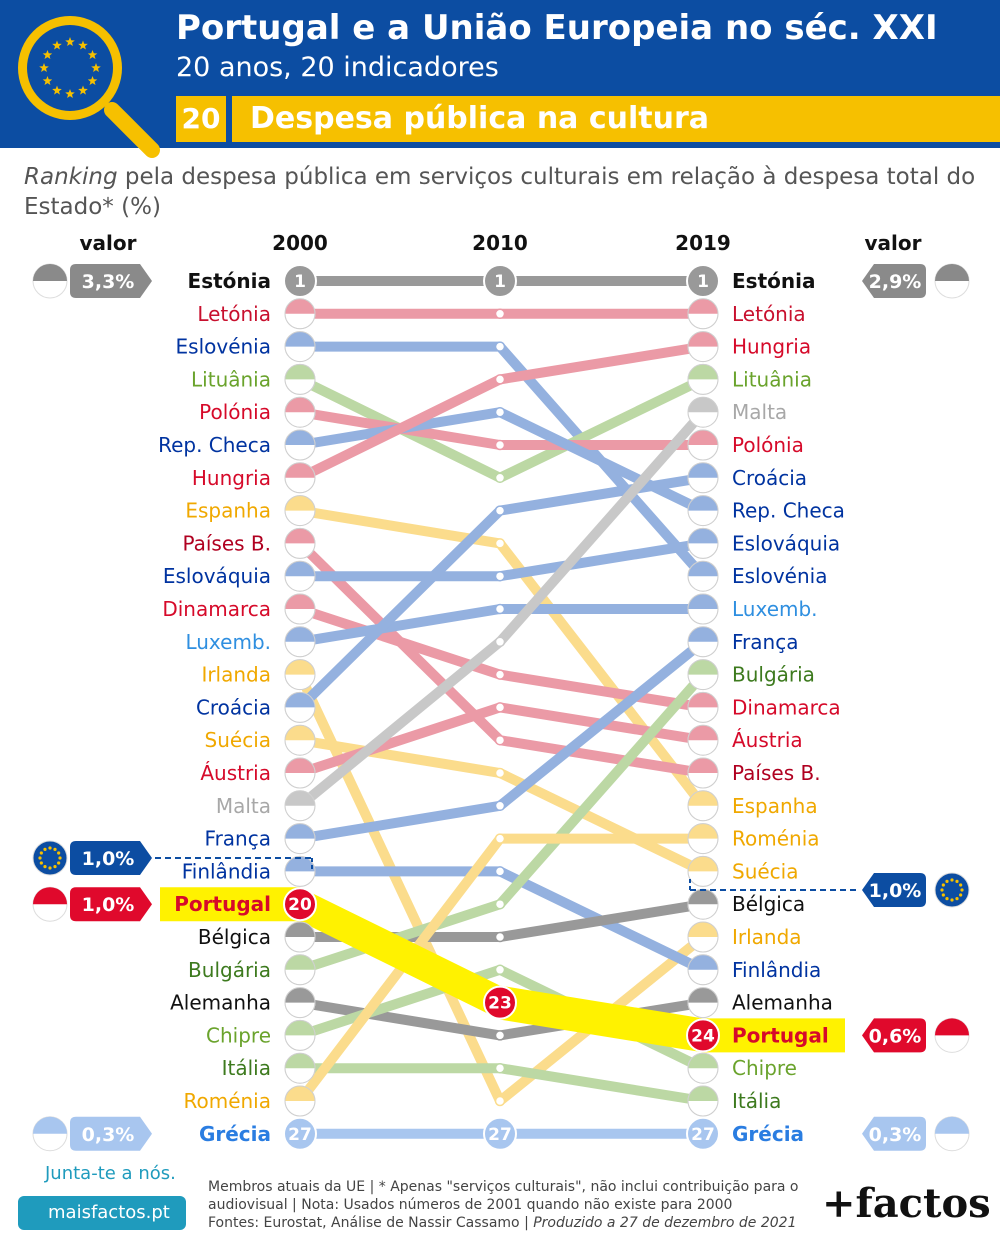 This screenshot has width=1000, height=1250. Describe the element at coordinates (703, 740) in the screenshot. I see `flag-icon-austria-2019` at that location.